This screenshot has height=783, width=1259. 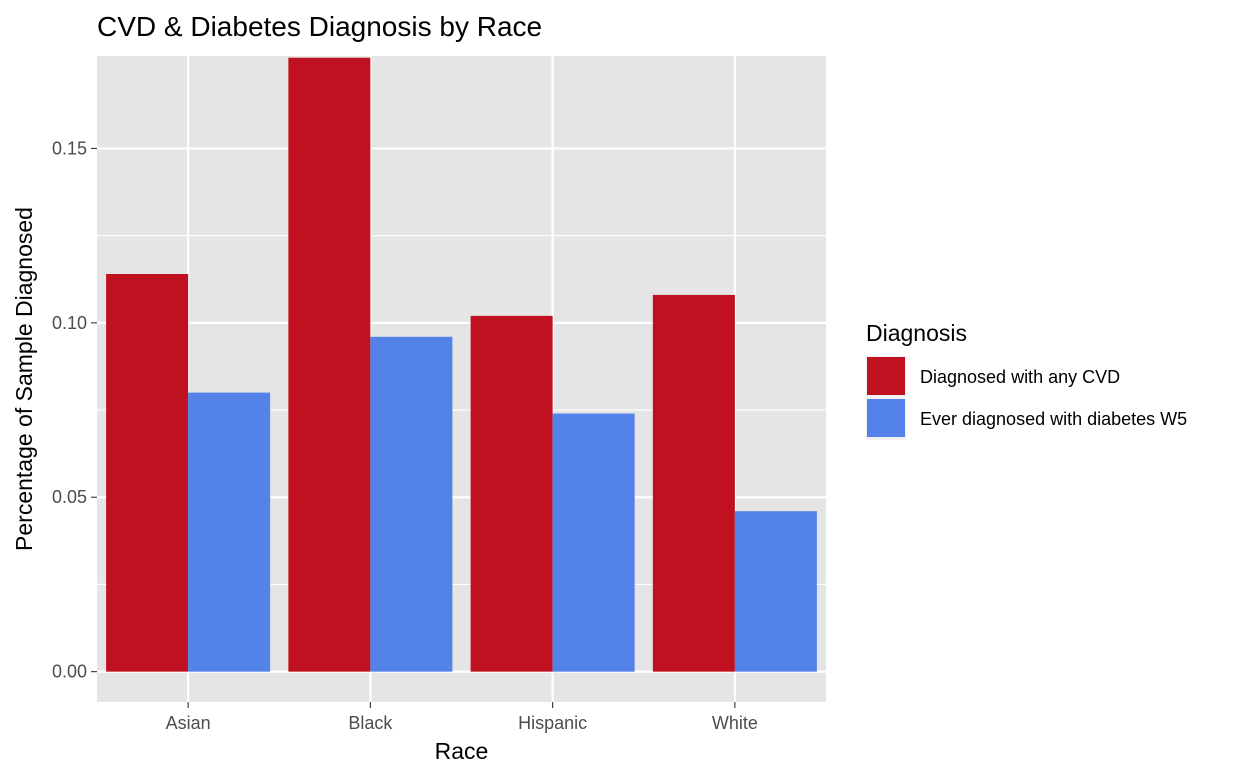 What do you see at coordinates (370, 723) in the screenshot?
I see `x-tick-label: Black` at bounding box center [370, 723].